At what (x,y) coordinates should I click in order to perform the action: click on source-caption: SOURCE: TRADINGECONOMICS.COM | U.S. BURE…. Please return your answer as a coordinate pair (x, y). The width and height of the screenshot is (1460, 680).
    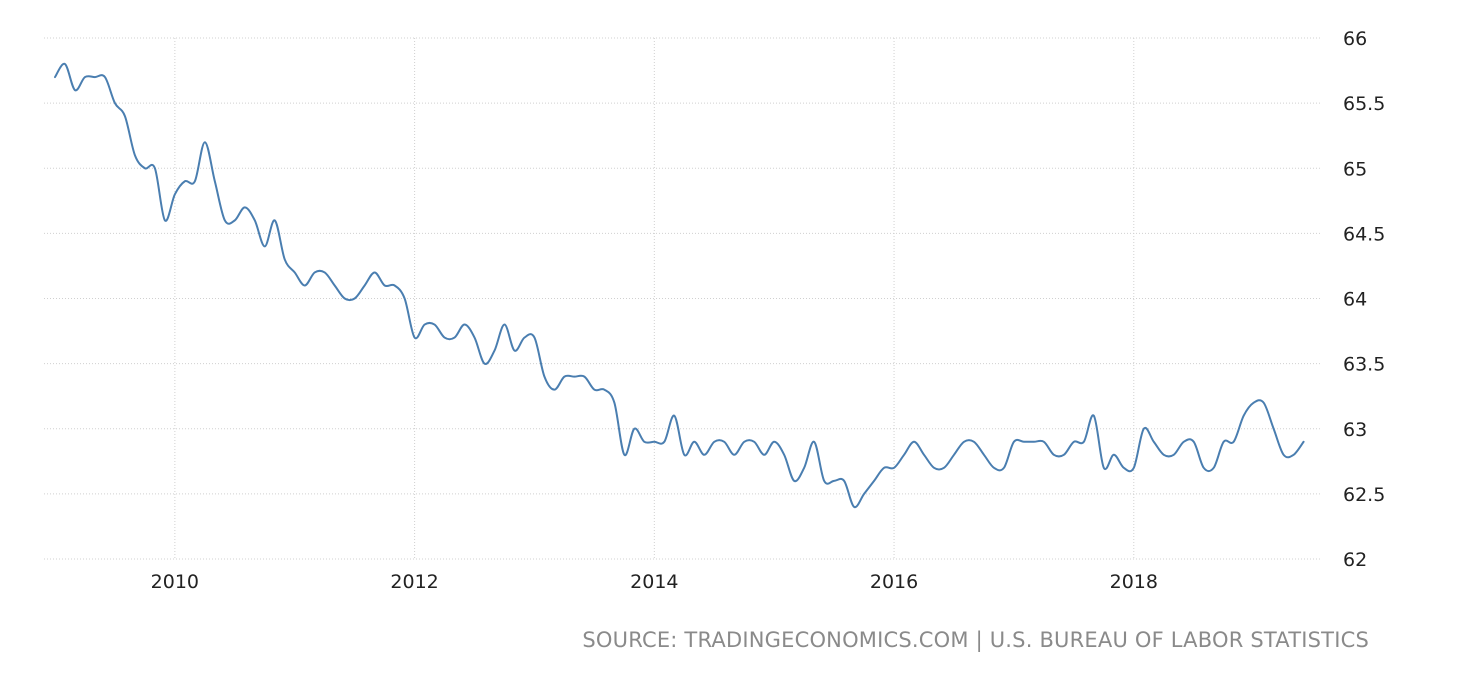
    Looking at the image, I should click on (975, 640).